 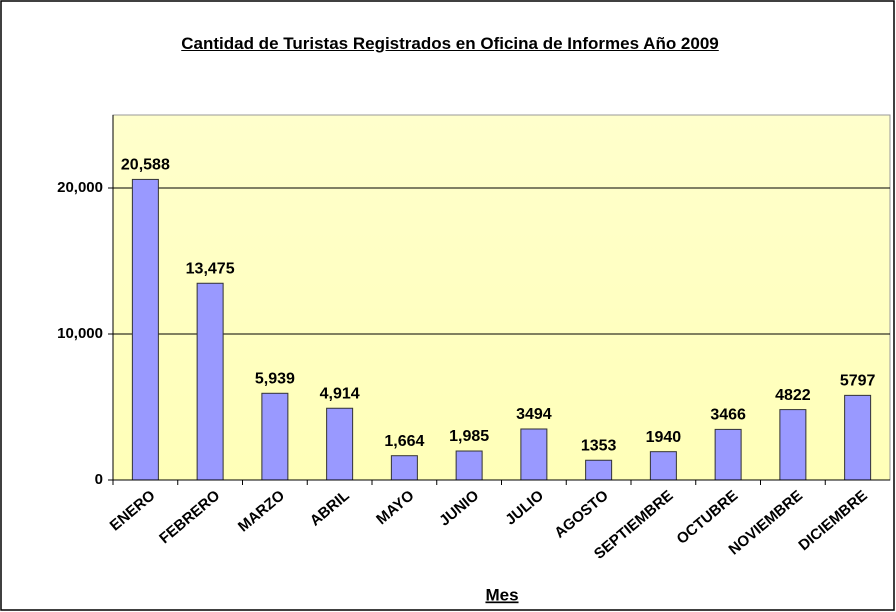 What do you see at coordinates (404, 441) in the screenshot?
I see `data-label: 1,664` at bounding box center [404, 441].